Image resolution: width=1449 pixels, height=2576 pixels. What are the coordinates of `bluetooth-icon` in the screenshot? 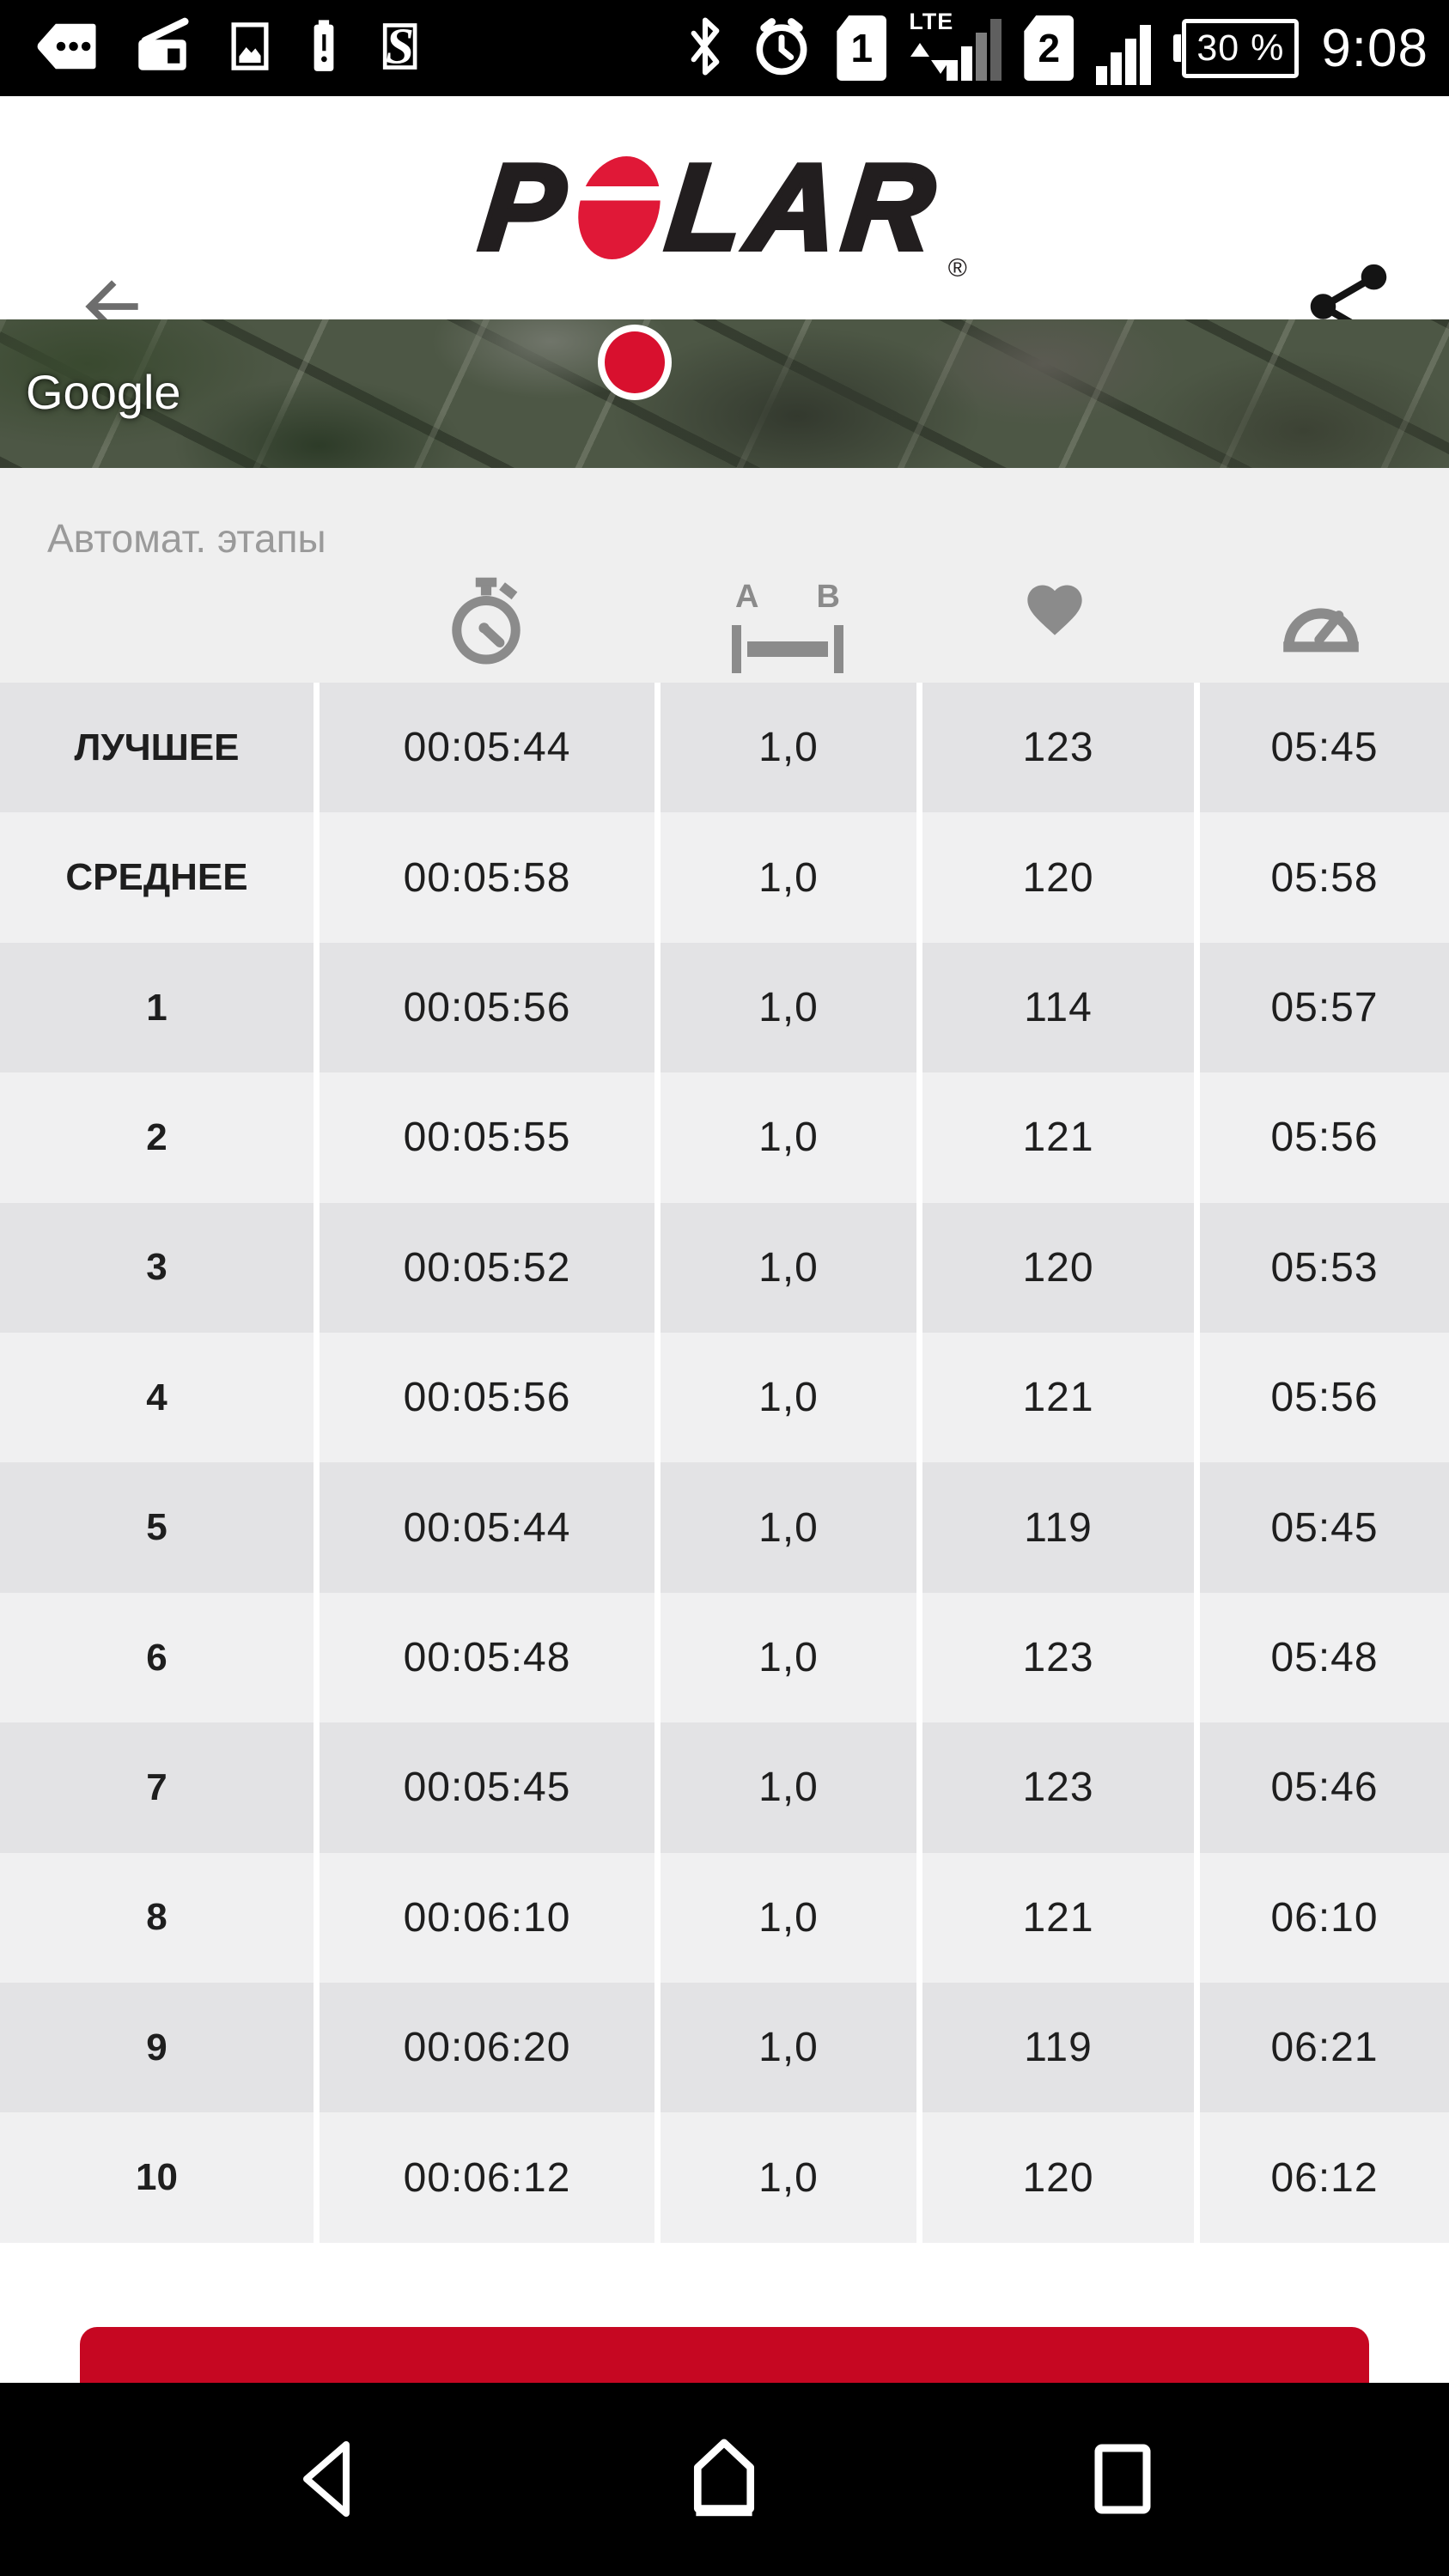 It's located at (705, 48).